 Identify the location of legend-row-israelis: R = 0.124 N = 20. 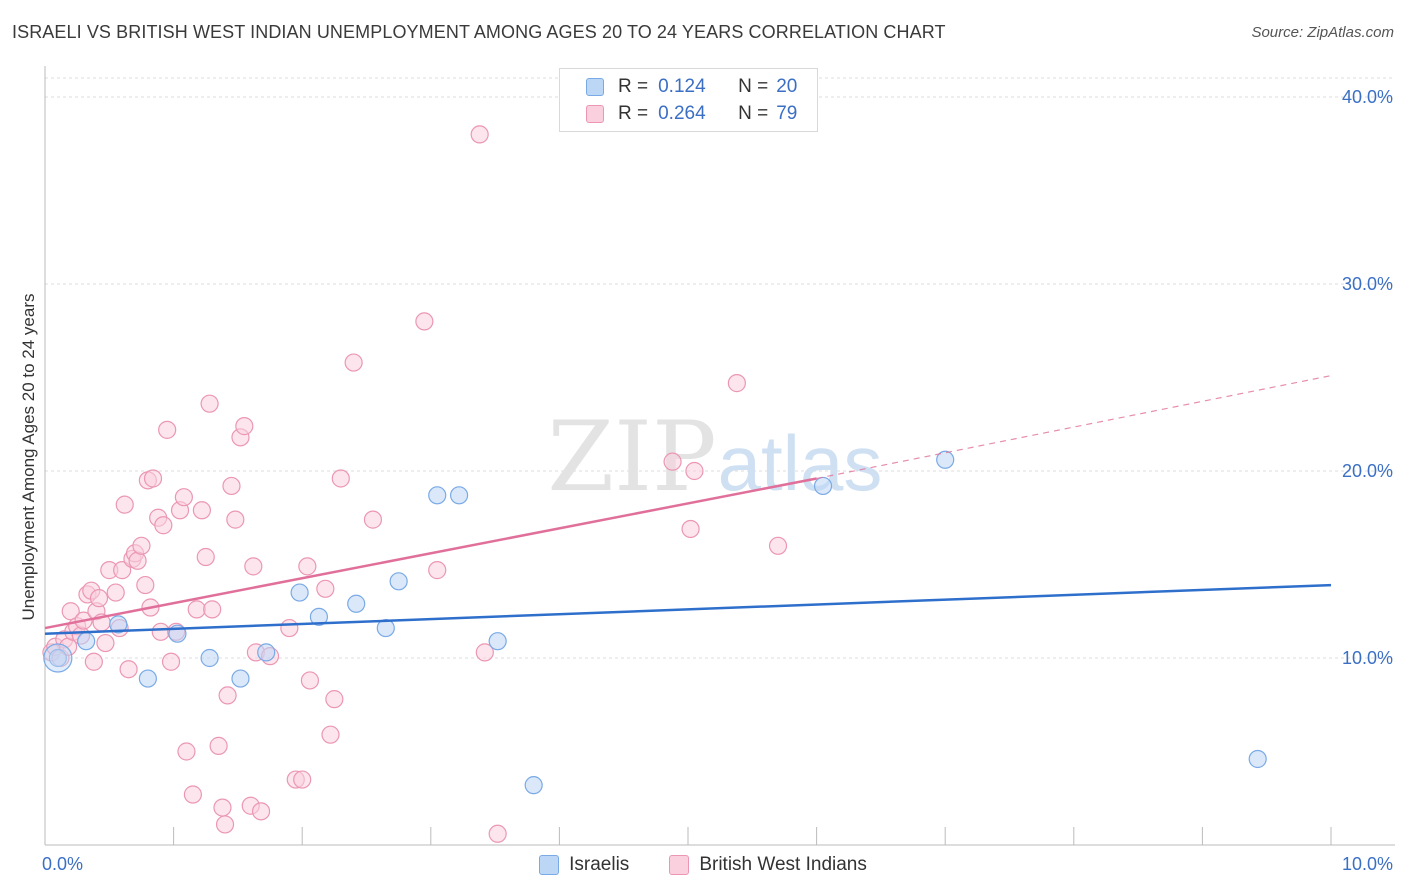
(691, 87).